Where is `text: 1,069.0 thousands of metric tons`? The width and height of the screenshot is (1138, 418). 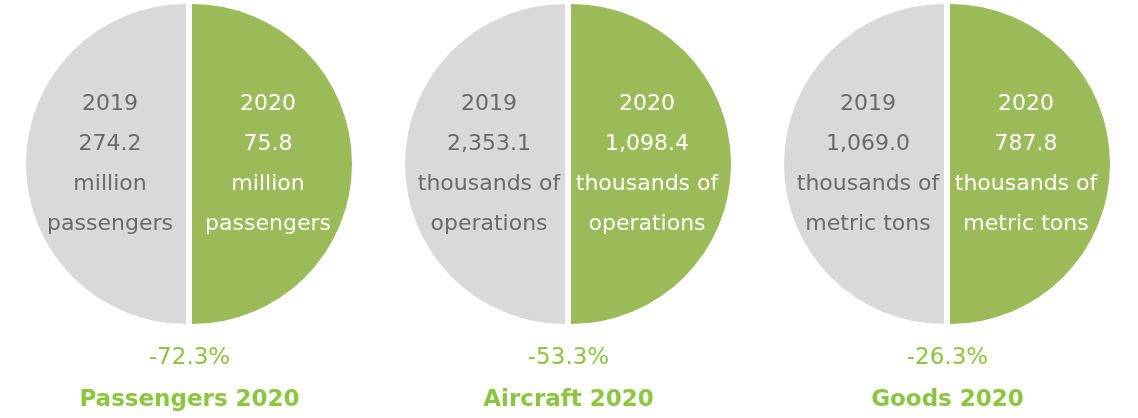
text: 1,069.0 thousands of metric tons is located at coordinates (868, 182).